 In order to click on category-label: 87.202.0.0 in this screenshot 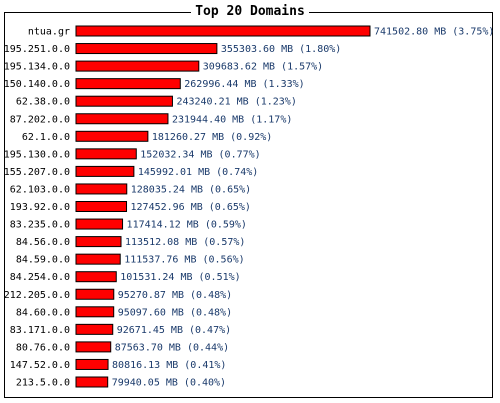, I will do `click(40, 119)`.